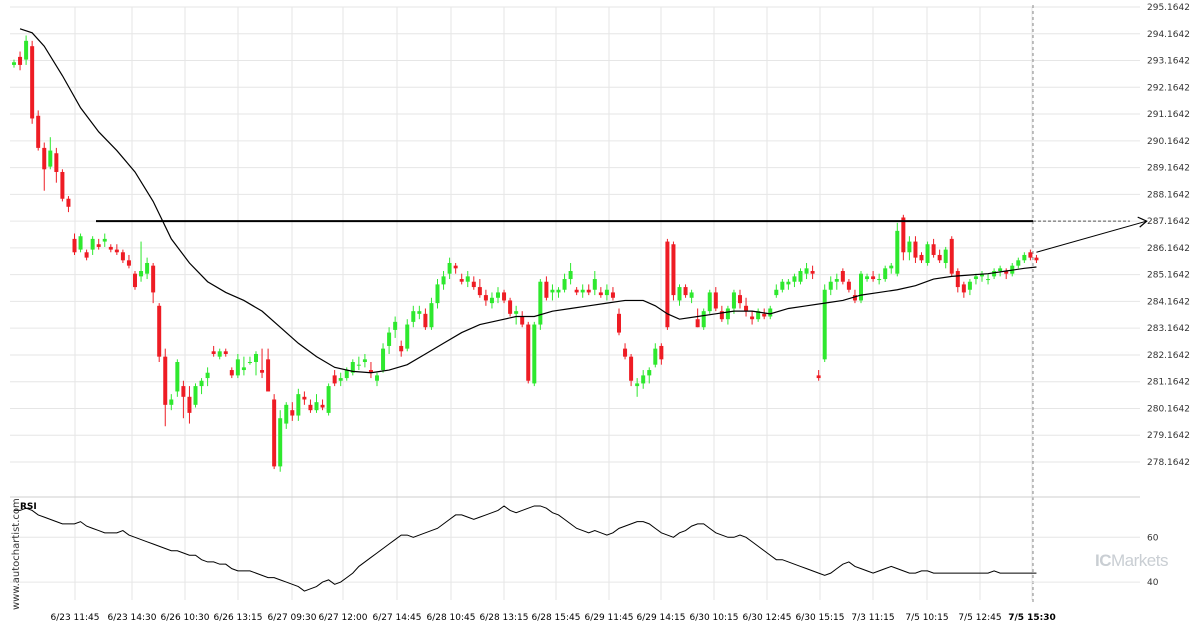 The width and height of the screenshot is (1200, 630). Describe the element at coordinates (342, 618) in the screenshot. I see `time-tick-label: 6/27 12:00` at that location.